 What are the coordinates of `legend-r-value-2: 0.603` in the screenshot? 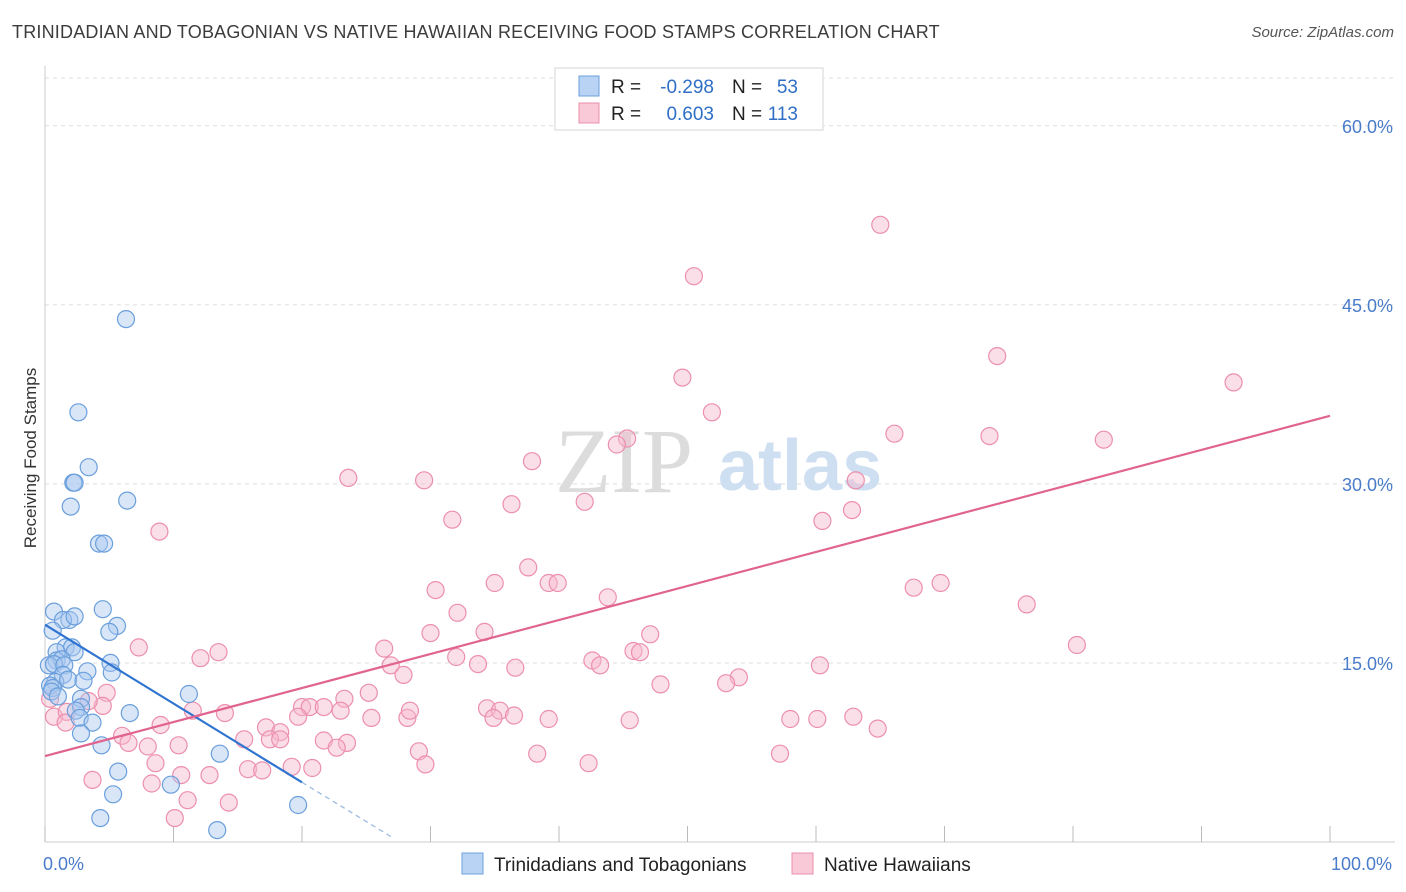 It's located at (690, 114).